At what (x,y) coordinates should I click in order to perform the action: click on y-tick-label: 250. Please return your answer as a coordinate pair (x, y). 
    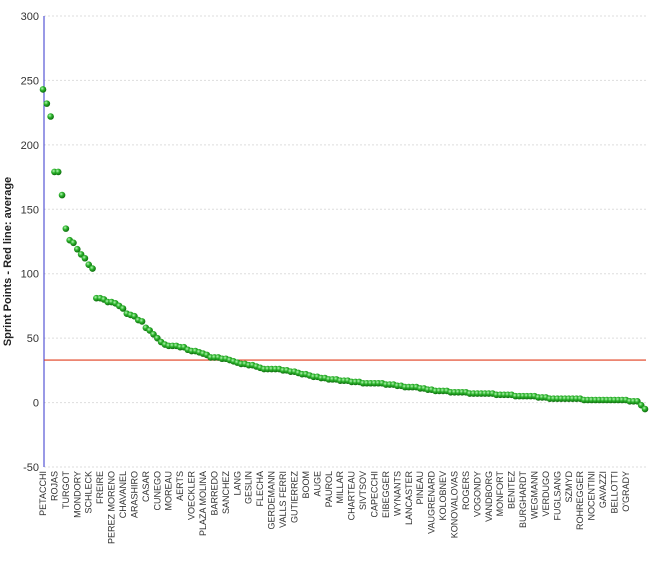
    Looking at the image, I should click on (30, 81).